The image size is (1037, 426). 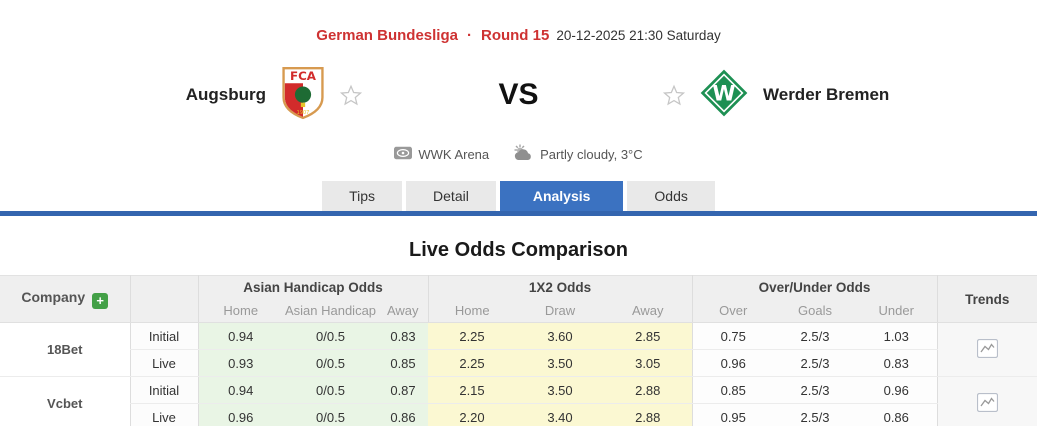 I want to click on ou-under-header: Under, so click(x=896, y=311).